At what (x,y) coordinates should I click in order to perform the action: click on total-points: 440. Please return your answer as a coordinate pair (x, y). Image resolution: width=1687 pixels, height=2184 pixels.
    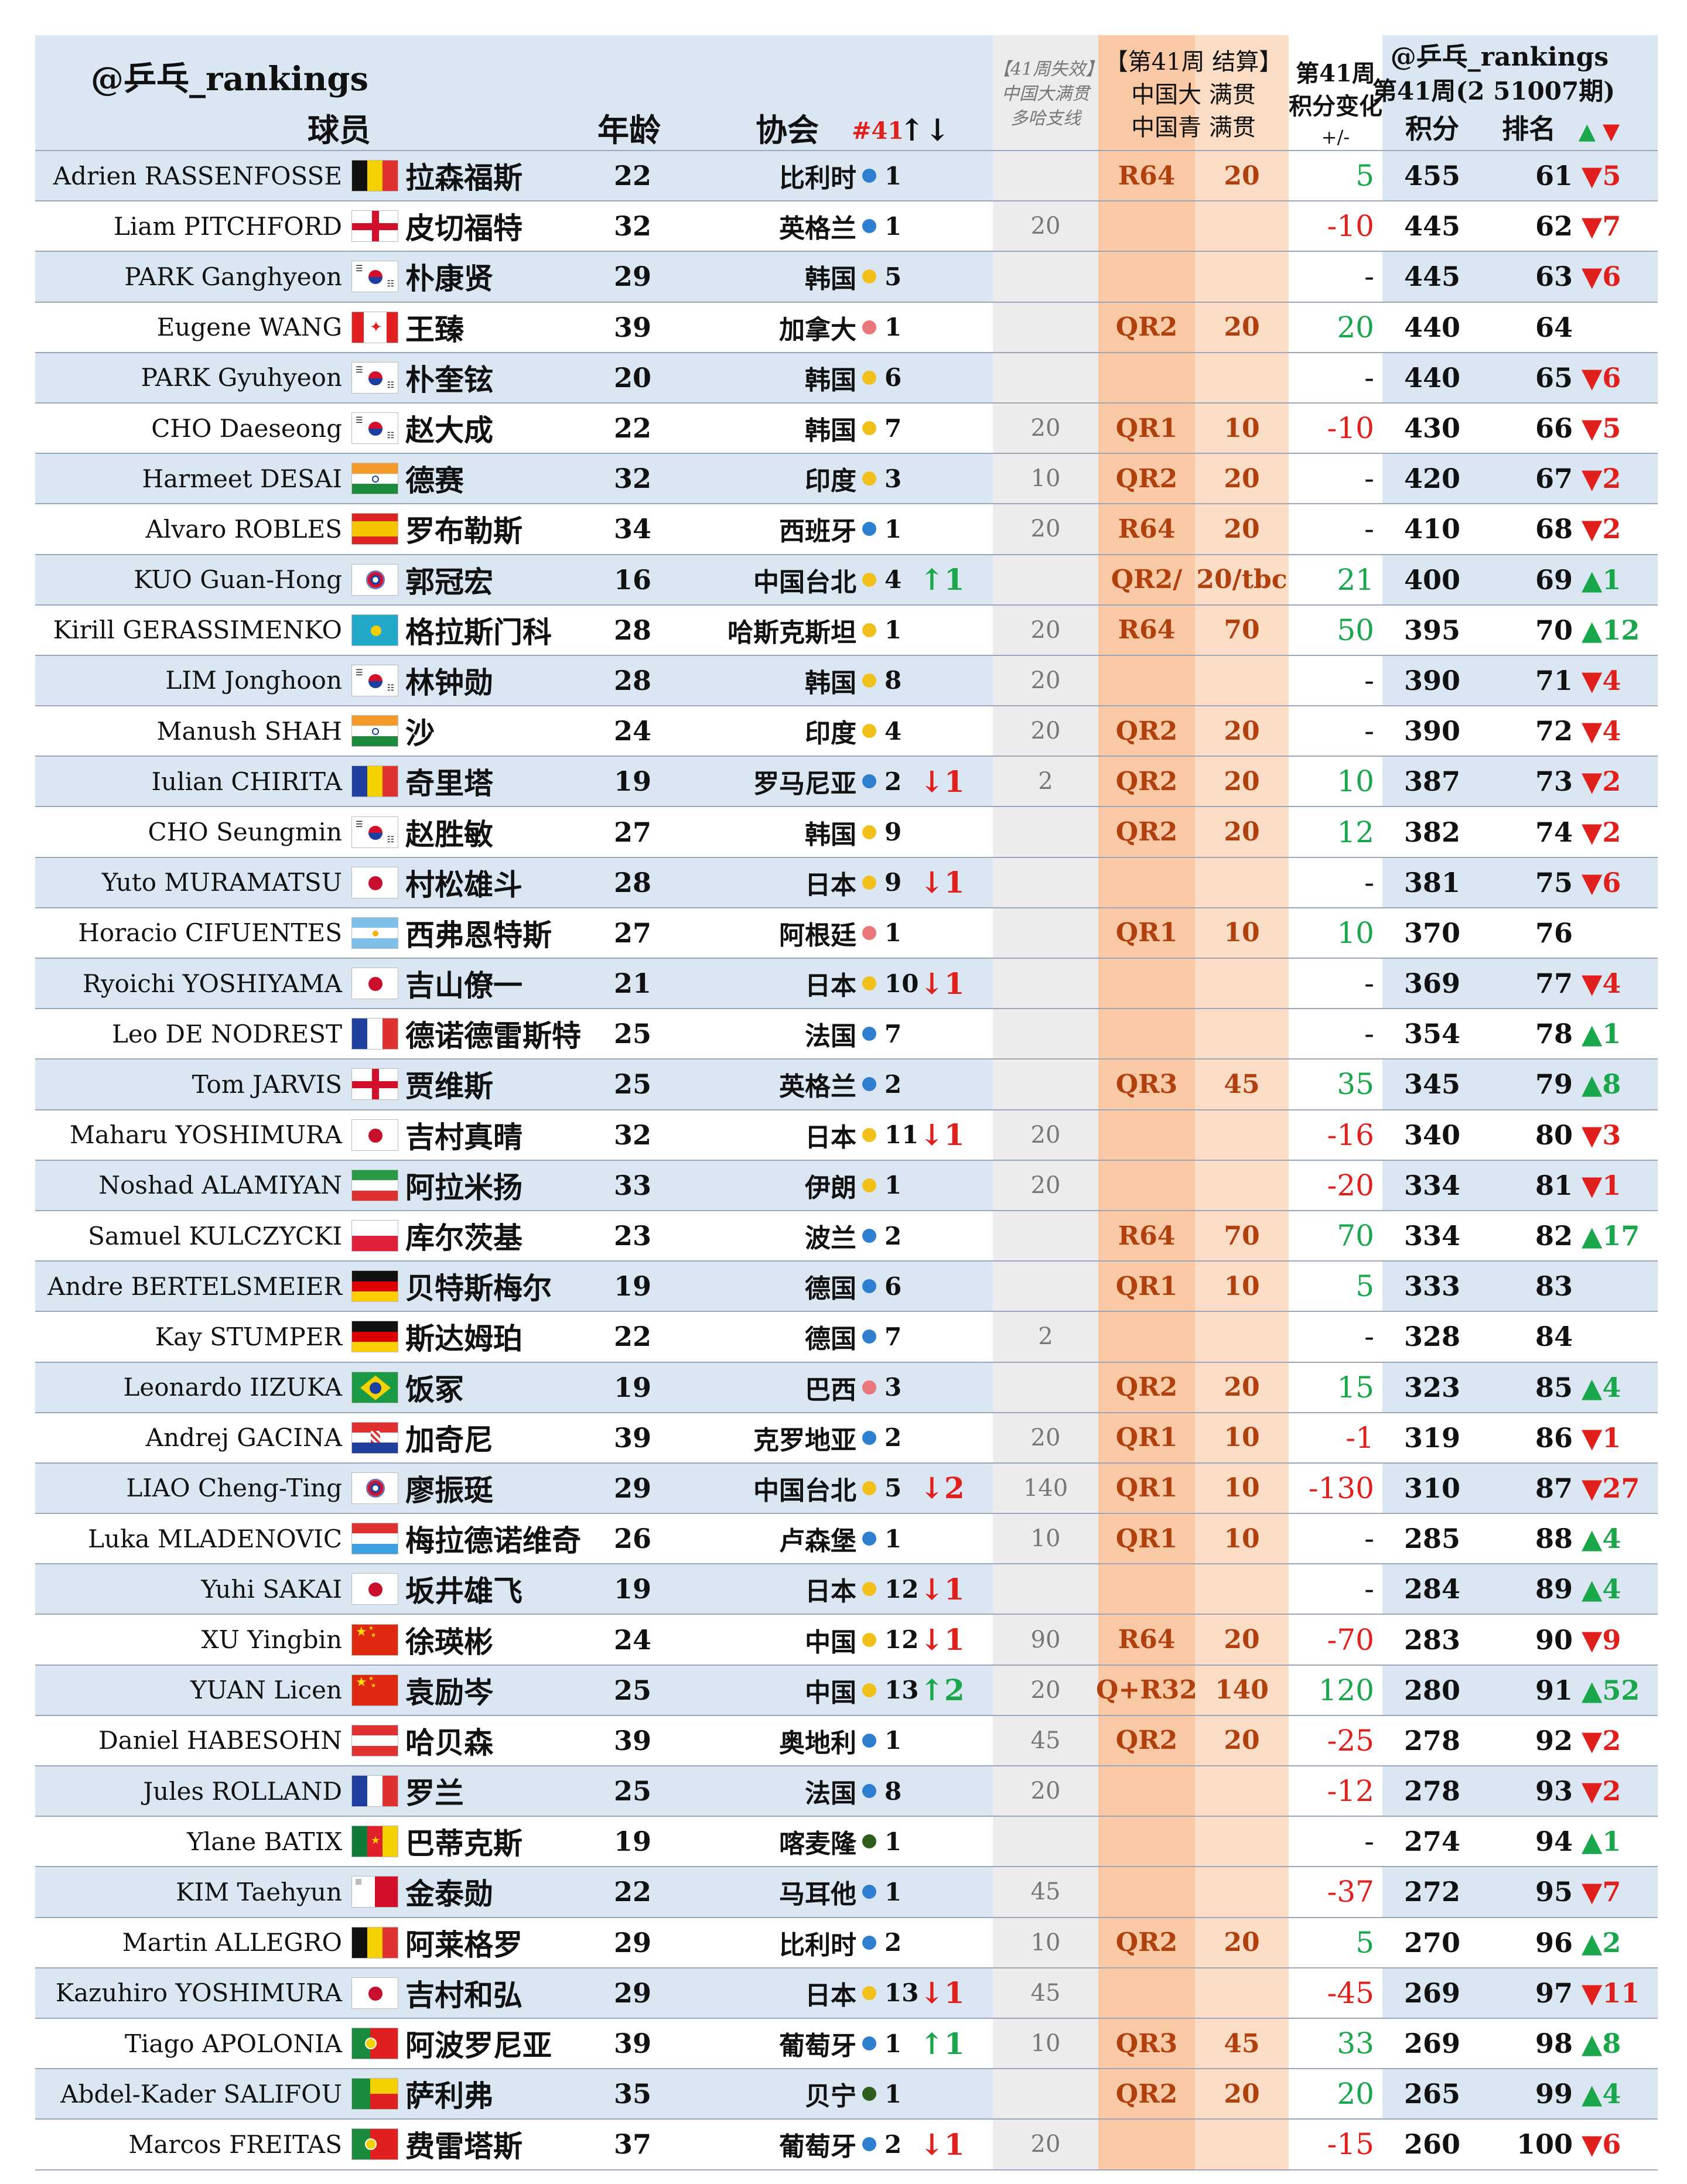
    Looking at the image, I should click on (1432, 377).